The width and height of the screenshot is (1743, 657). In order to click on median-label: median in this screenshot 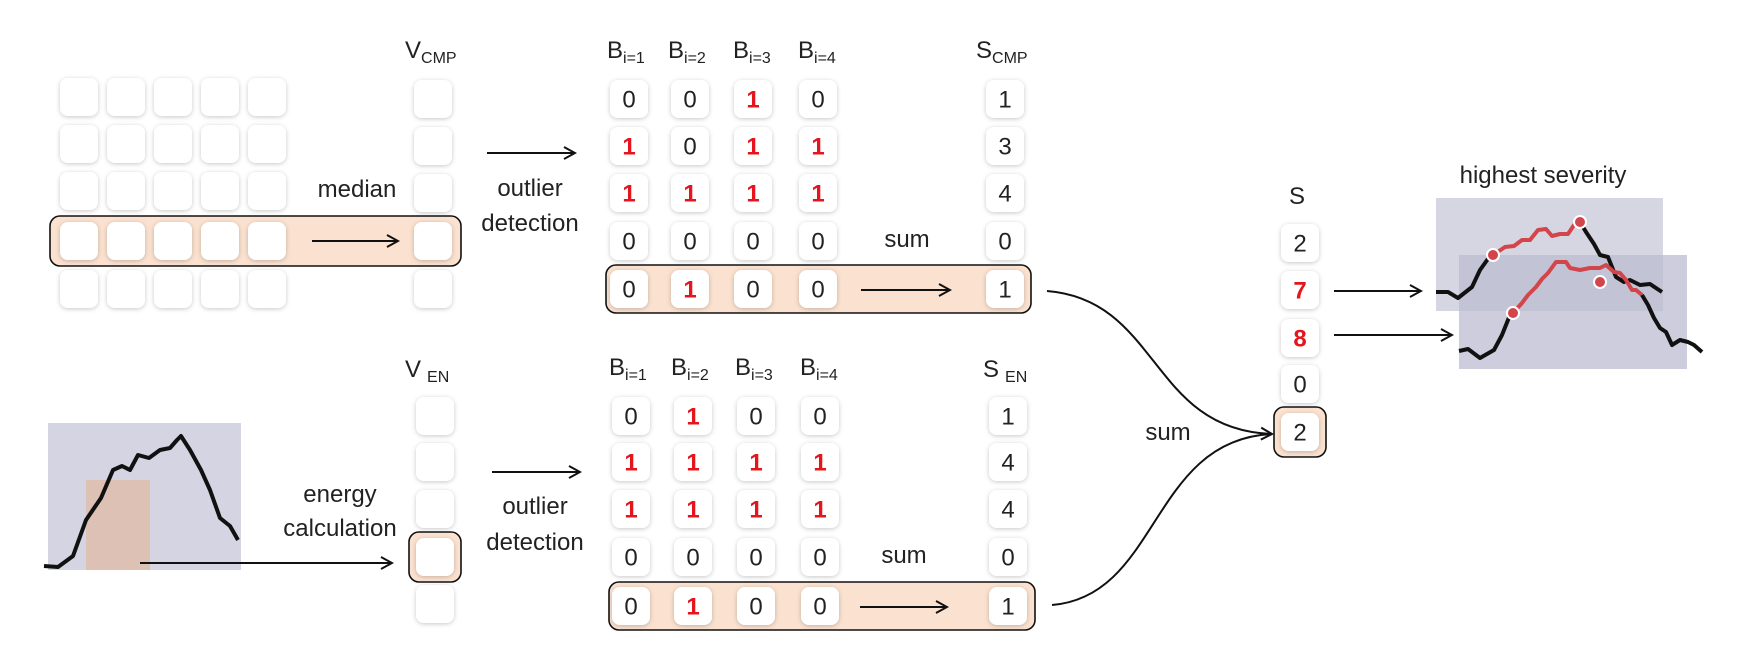, I will do `click(357, 189)`.